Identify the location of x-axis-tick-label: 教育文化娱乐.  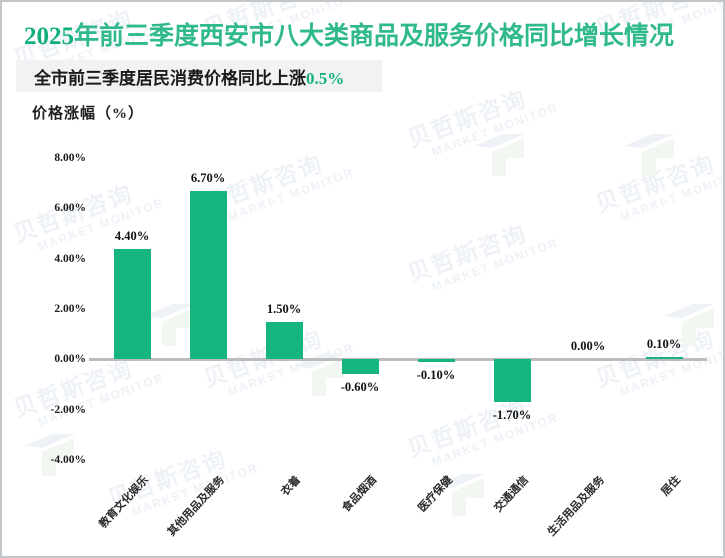
(124, 502).